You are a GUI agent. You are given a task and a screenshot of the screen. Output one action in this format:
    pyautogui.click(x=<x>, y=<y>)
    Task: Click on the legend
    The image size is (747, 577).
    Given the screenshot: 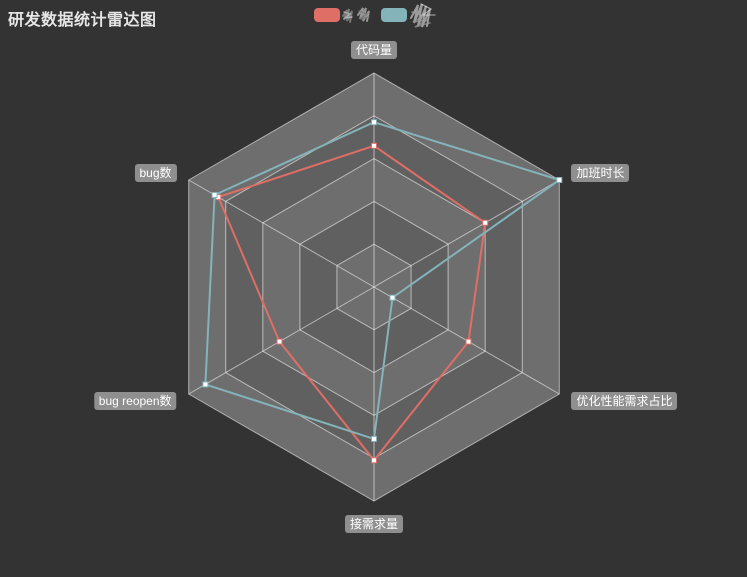 What is the action you would take?
    pyautogui.click(x=381, y=15)
    